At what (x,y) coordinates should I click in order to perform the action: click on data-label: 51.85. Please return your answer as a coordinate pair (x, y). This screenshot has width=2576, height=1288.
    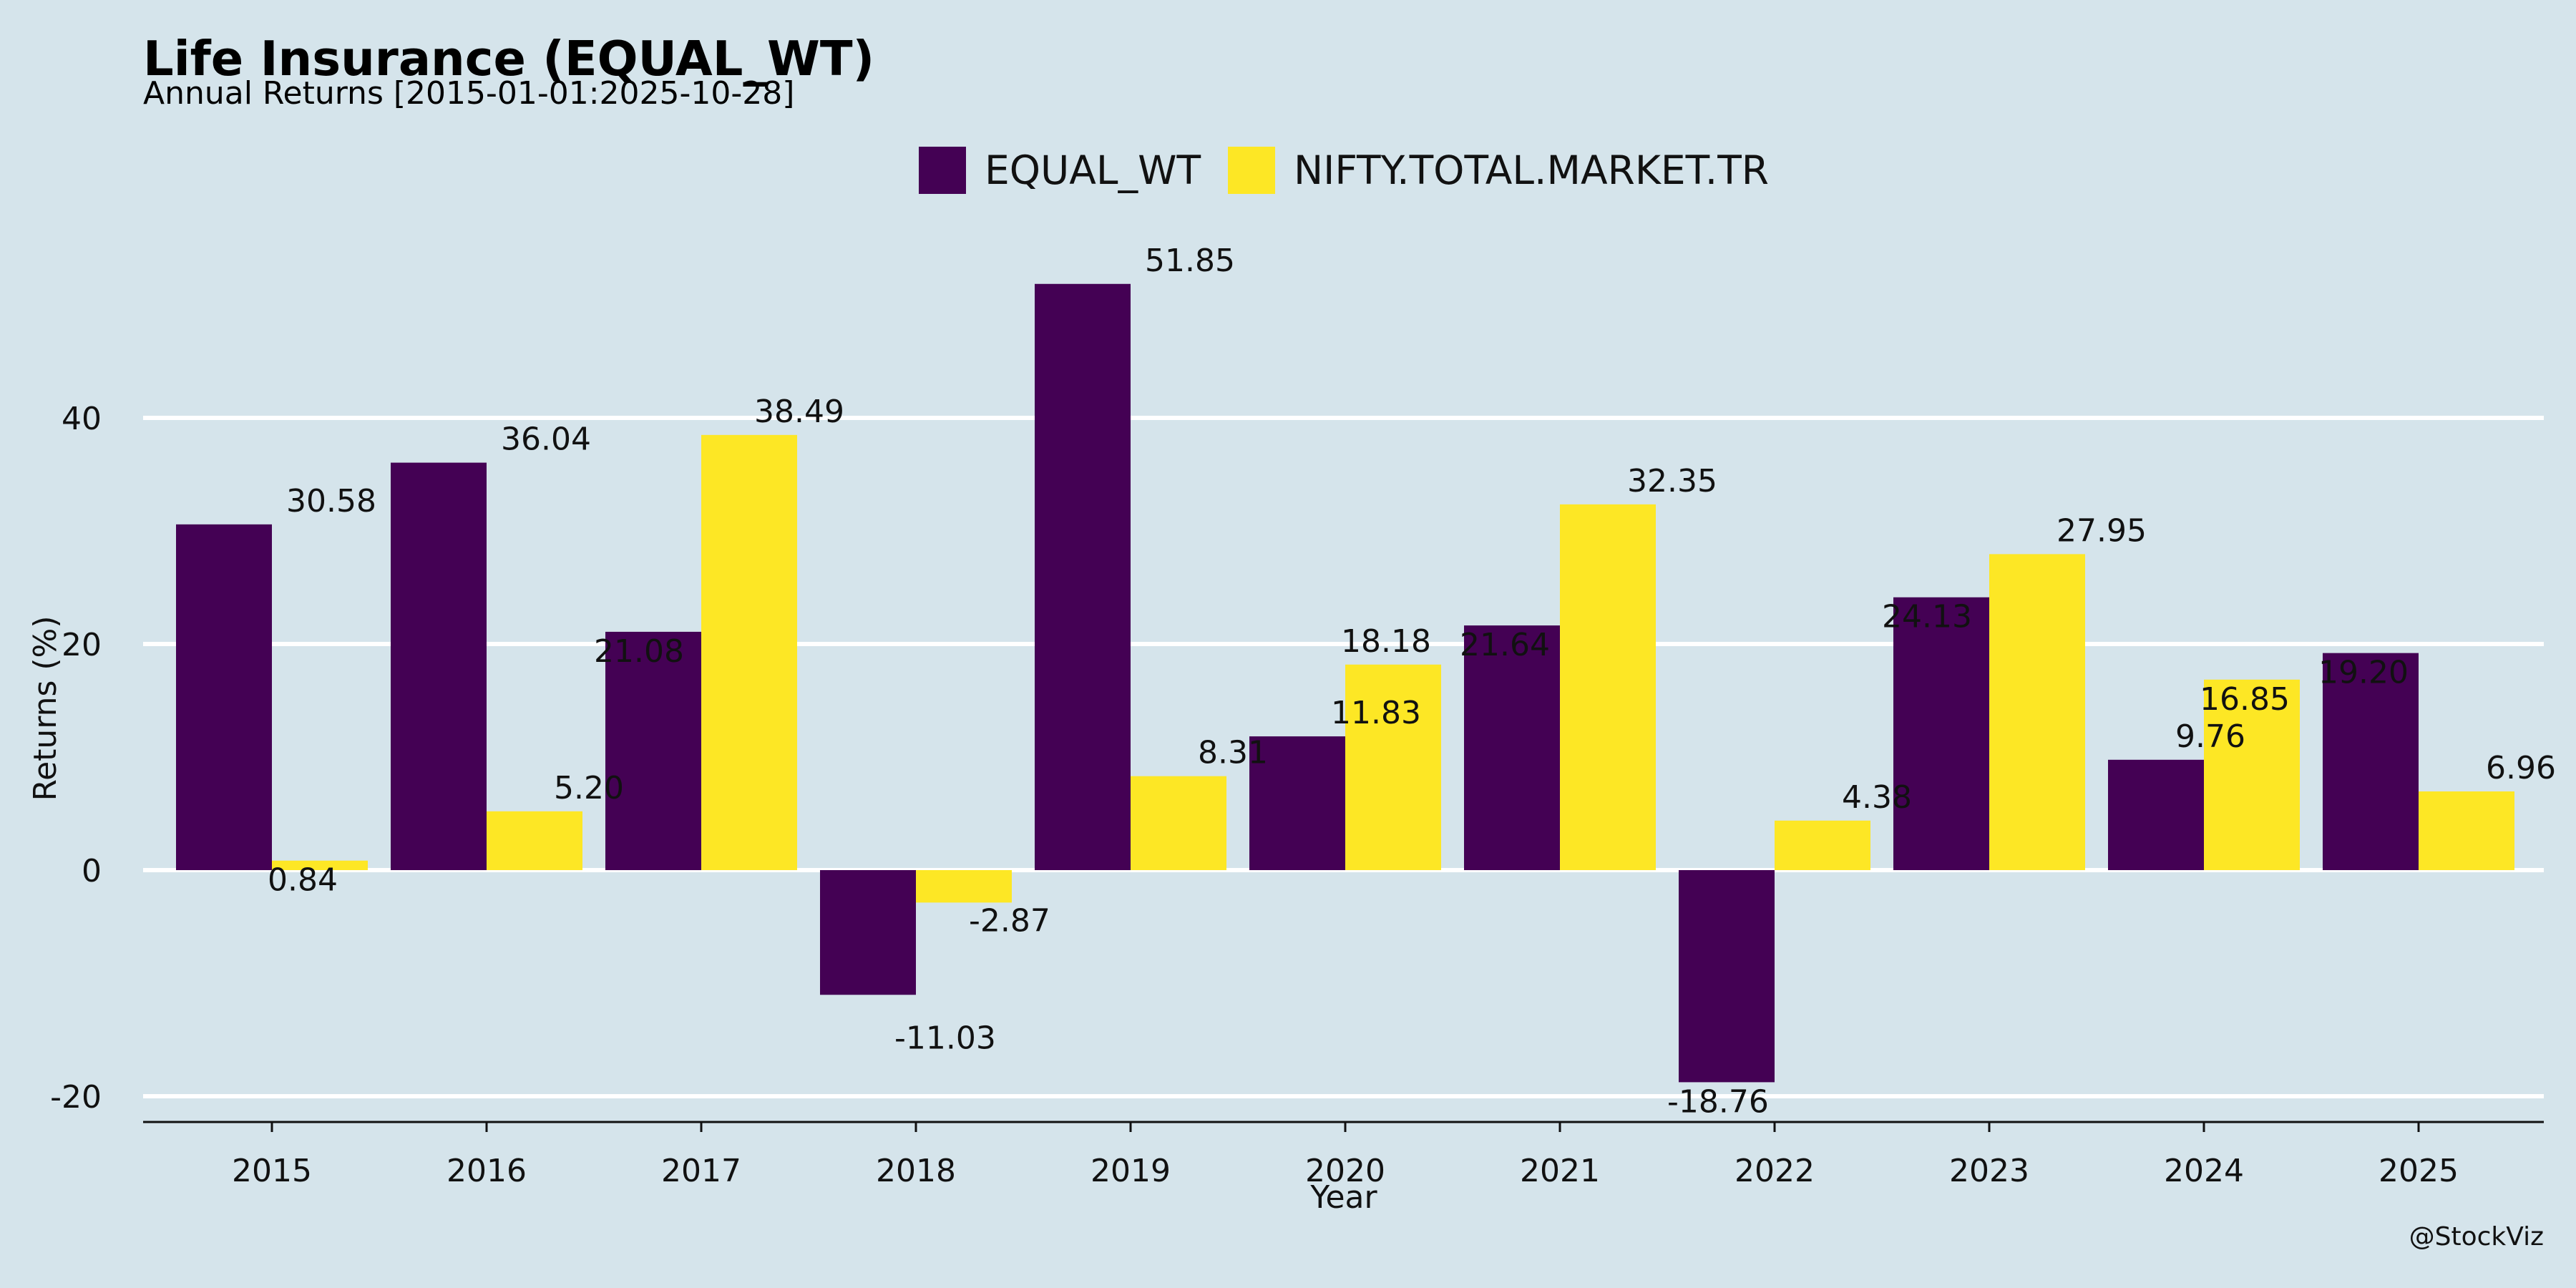
    Looking at the image, I should click on (1190, 261).